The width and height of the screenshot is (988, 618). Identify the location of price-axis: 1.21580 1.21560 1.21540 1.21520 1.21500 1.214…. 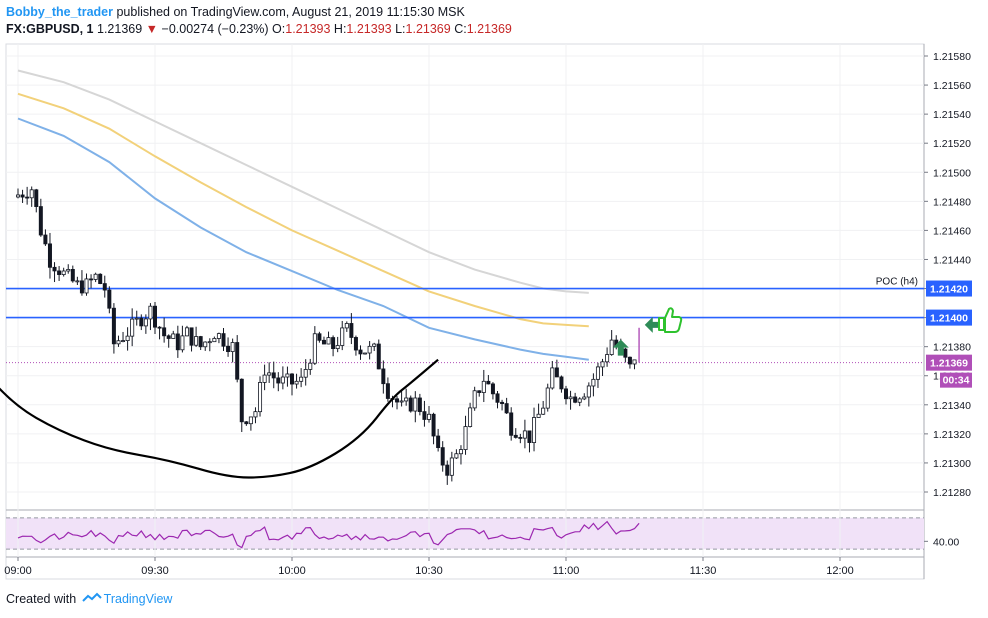
(948, 299).